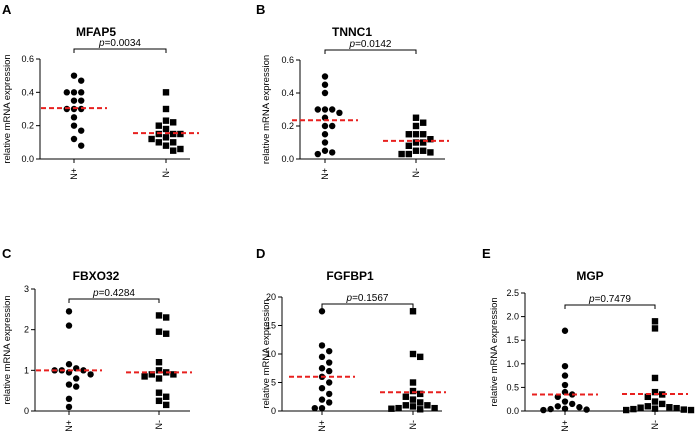  I want to click on panel-letter: A, so click(7, 9).